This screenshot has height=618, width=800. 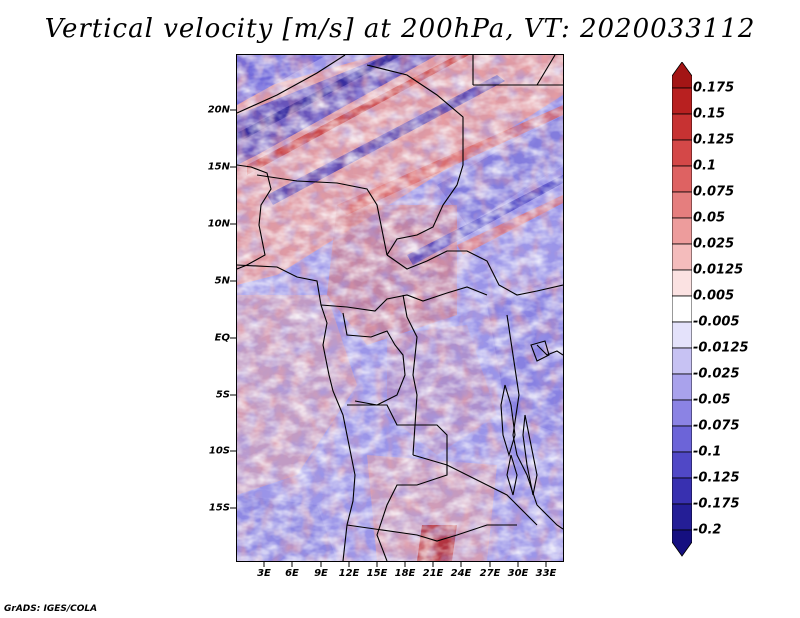 I want to click on grads-credit: GrADS: IGES/COLA, so click(x=51, y=609).